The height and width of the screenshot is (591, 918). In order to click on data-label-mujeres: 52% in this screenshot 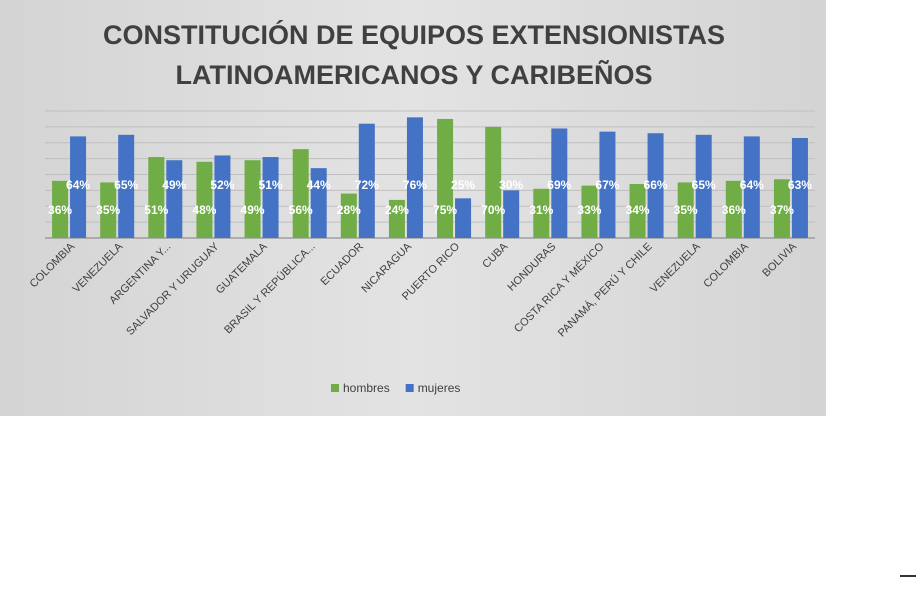, I will do `click(222, 185)`.